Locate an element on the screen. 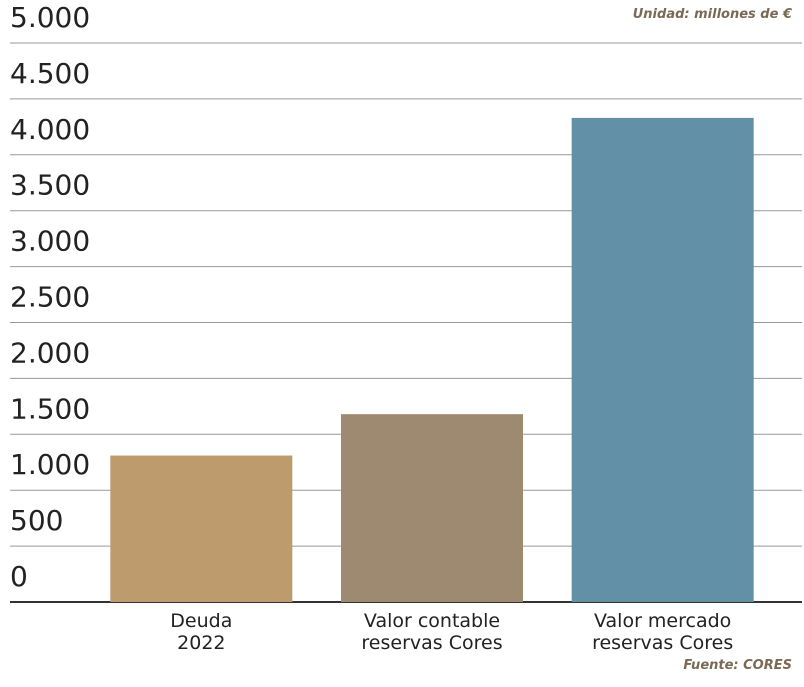  y-tick-label: 3.500 is located at coordinates (50, 185).